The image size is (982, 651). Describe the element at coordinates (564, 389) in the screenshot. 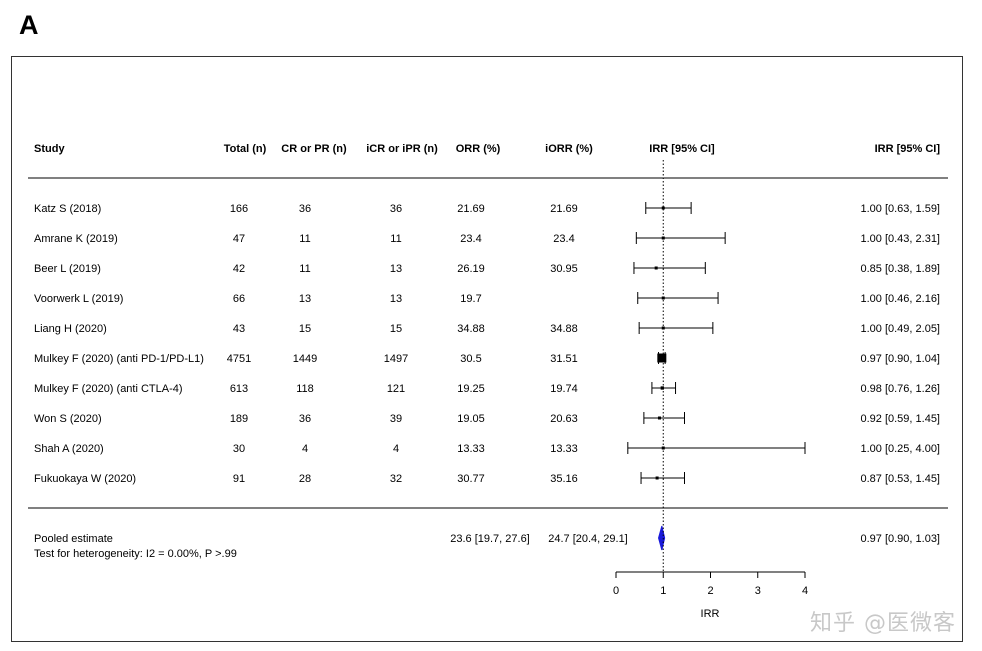

I see `cell-iorr: 19.74` at that location.